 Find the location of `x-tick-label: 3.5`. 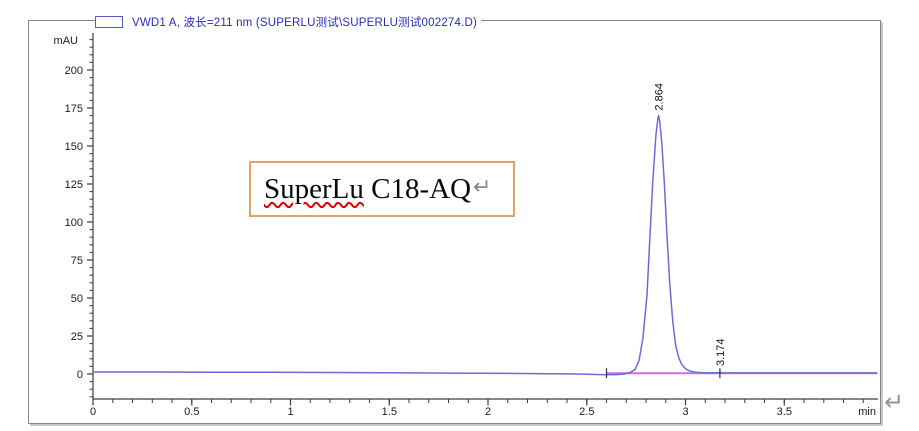

x-tick-label: 3.5 is located at coordinates (784, 412).